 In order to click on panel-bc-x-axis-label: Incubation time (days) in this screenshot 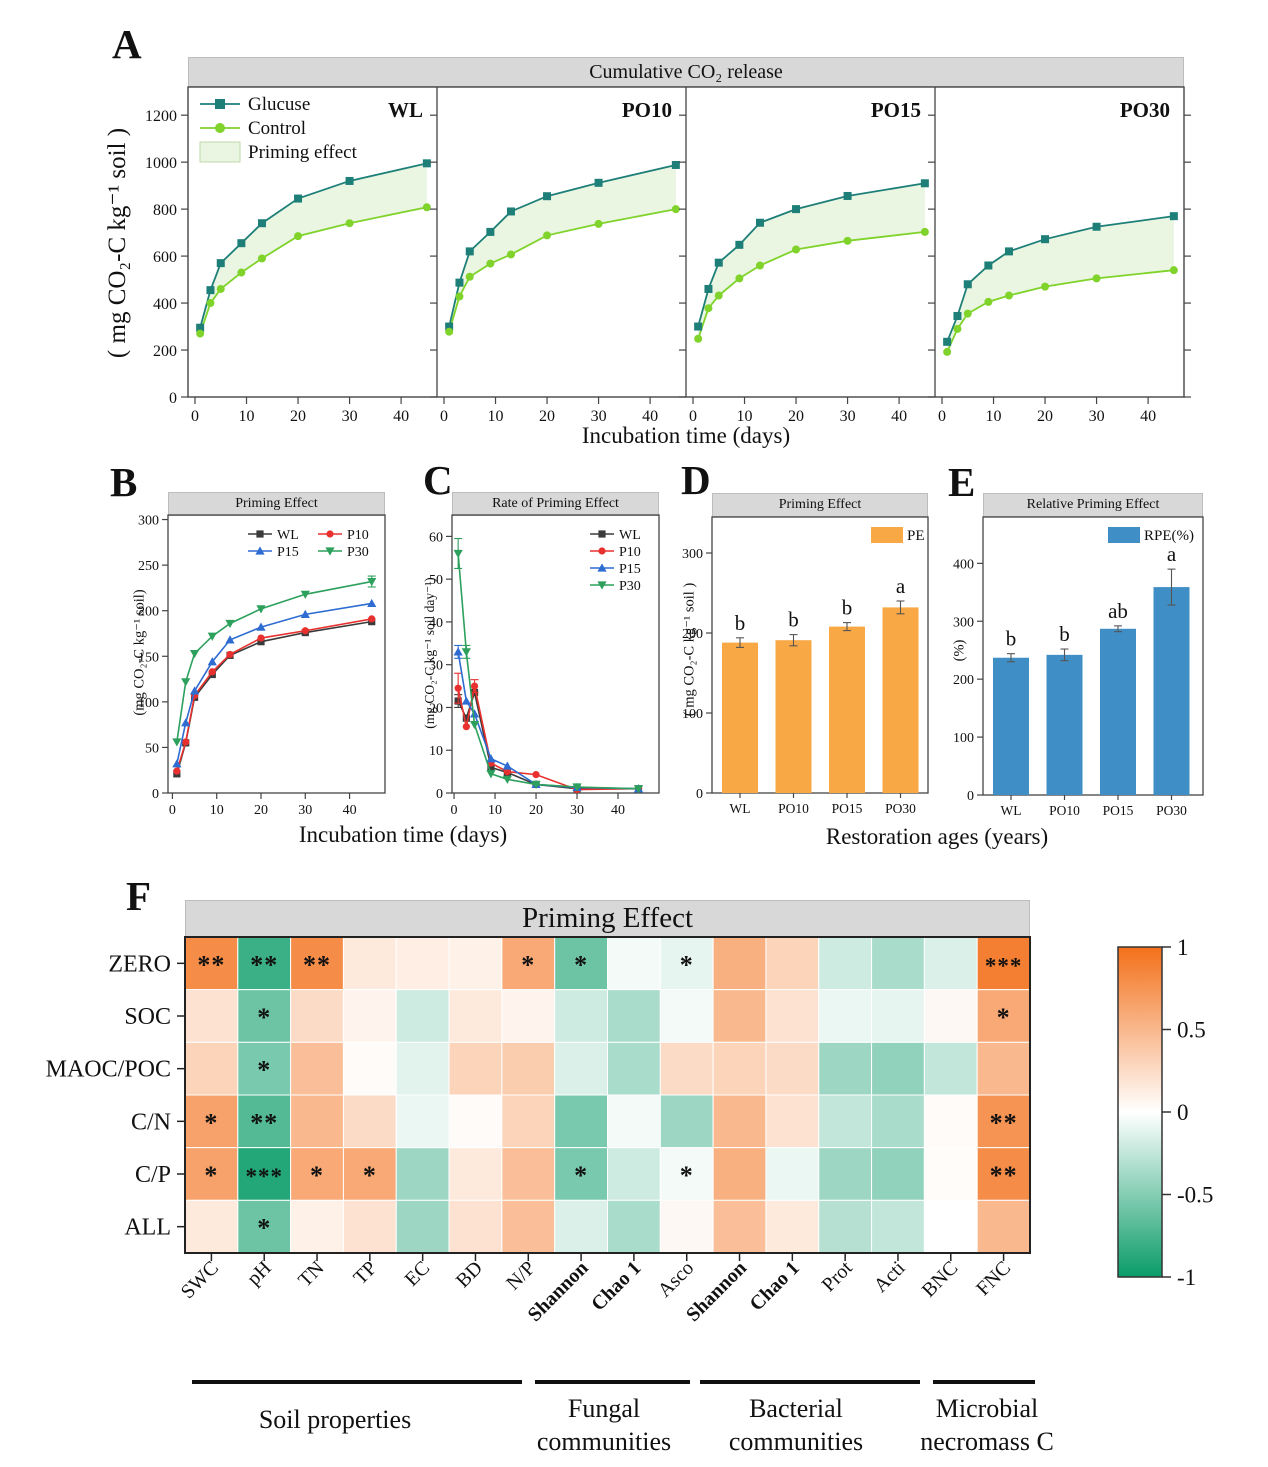, I will do `click(403, 834)`.